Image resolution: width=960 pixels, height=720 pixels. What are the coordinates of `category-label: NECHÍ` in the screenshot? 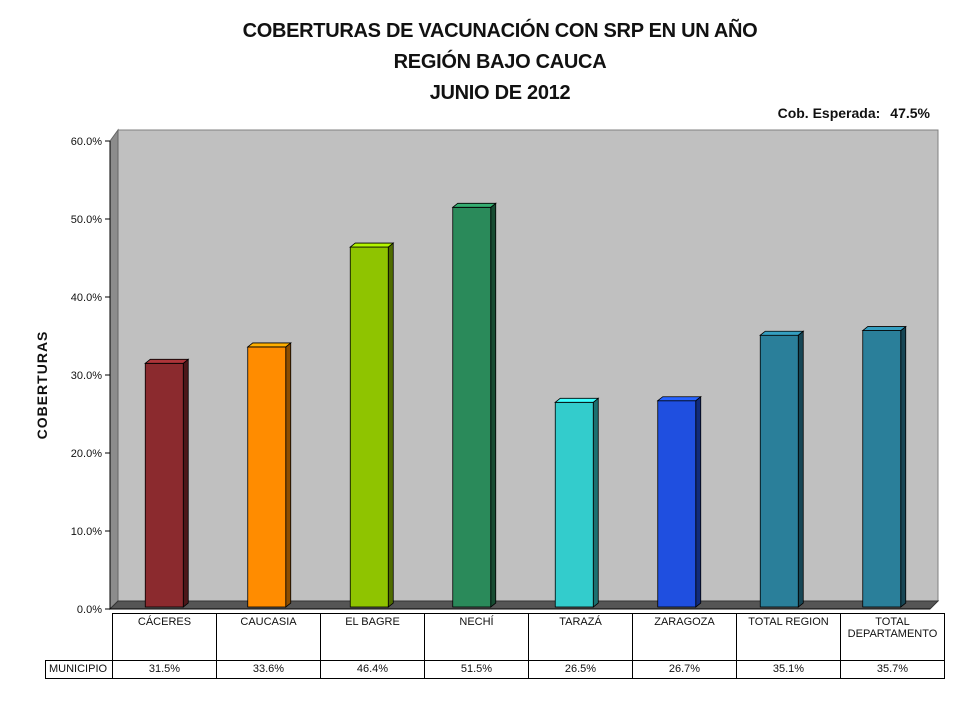 It's located at (476, 637).